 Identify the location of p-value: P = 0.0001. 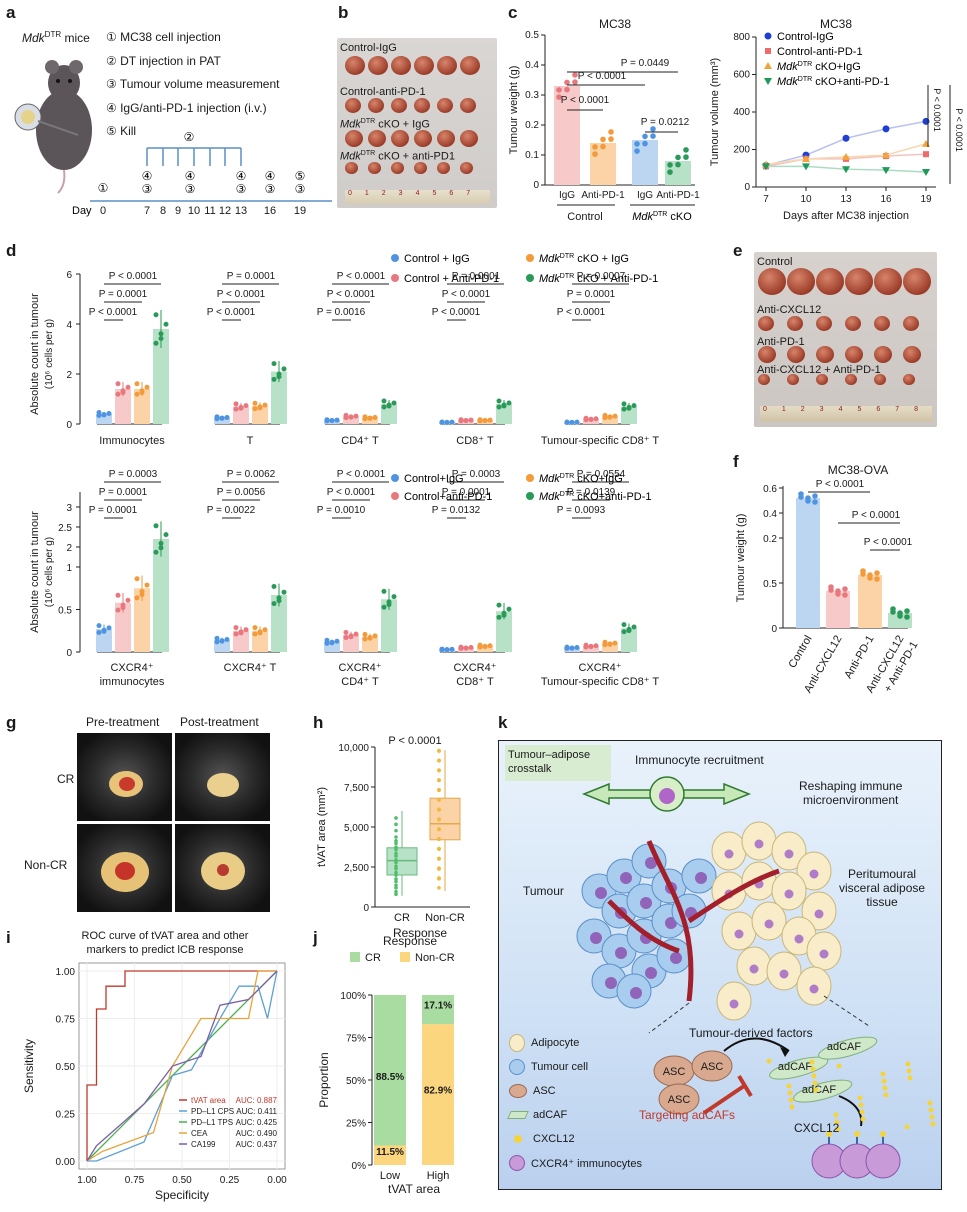
(251, 276).